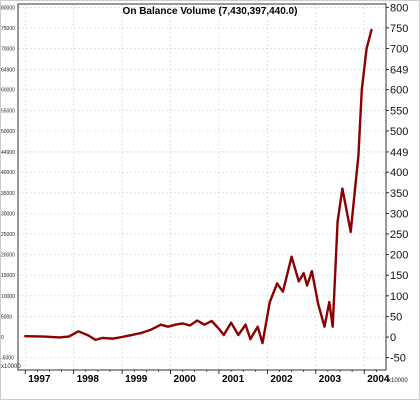 The width and height of the screenshot is (420, 400). Describe the element at coordinates (8, 194) in the screenshot. I see `y-tick-label-left: 35000` at that location.